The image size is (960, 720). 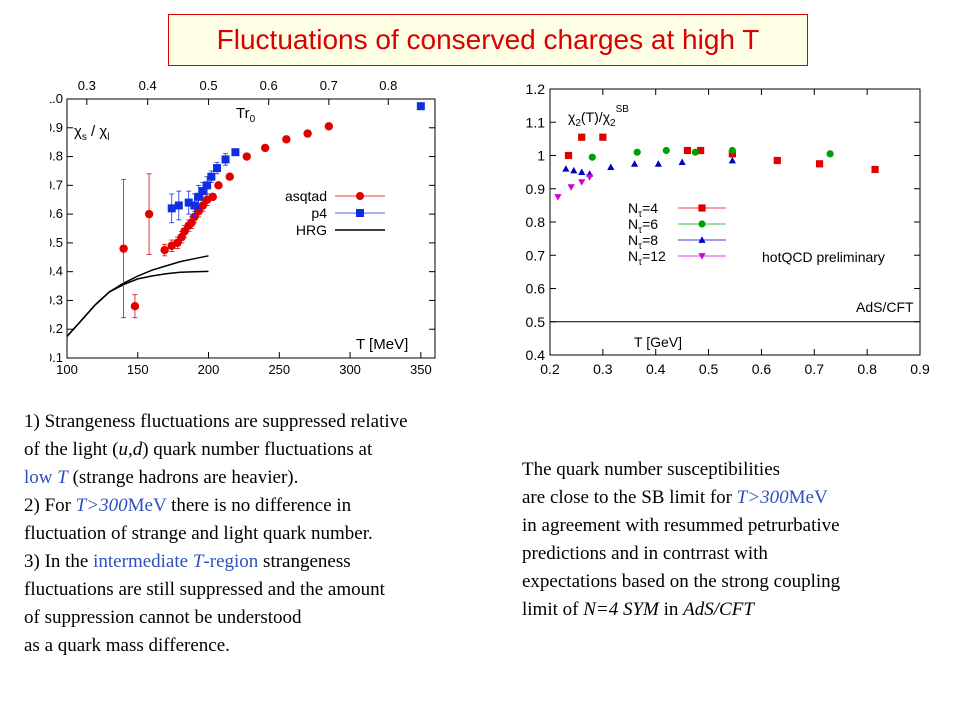 I want to click on chart2-adscft-annotation: AdS/CFT, so click(x=885, y=307).